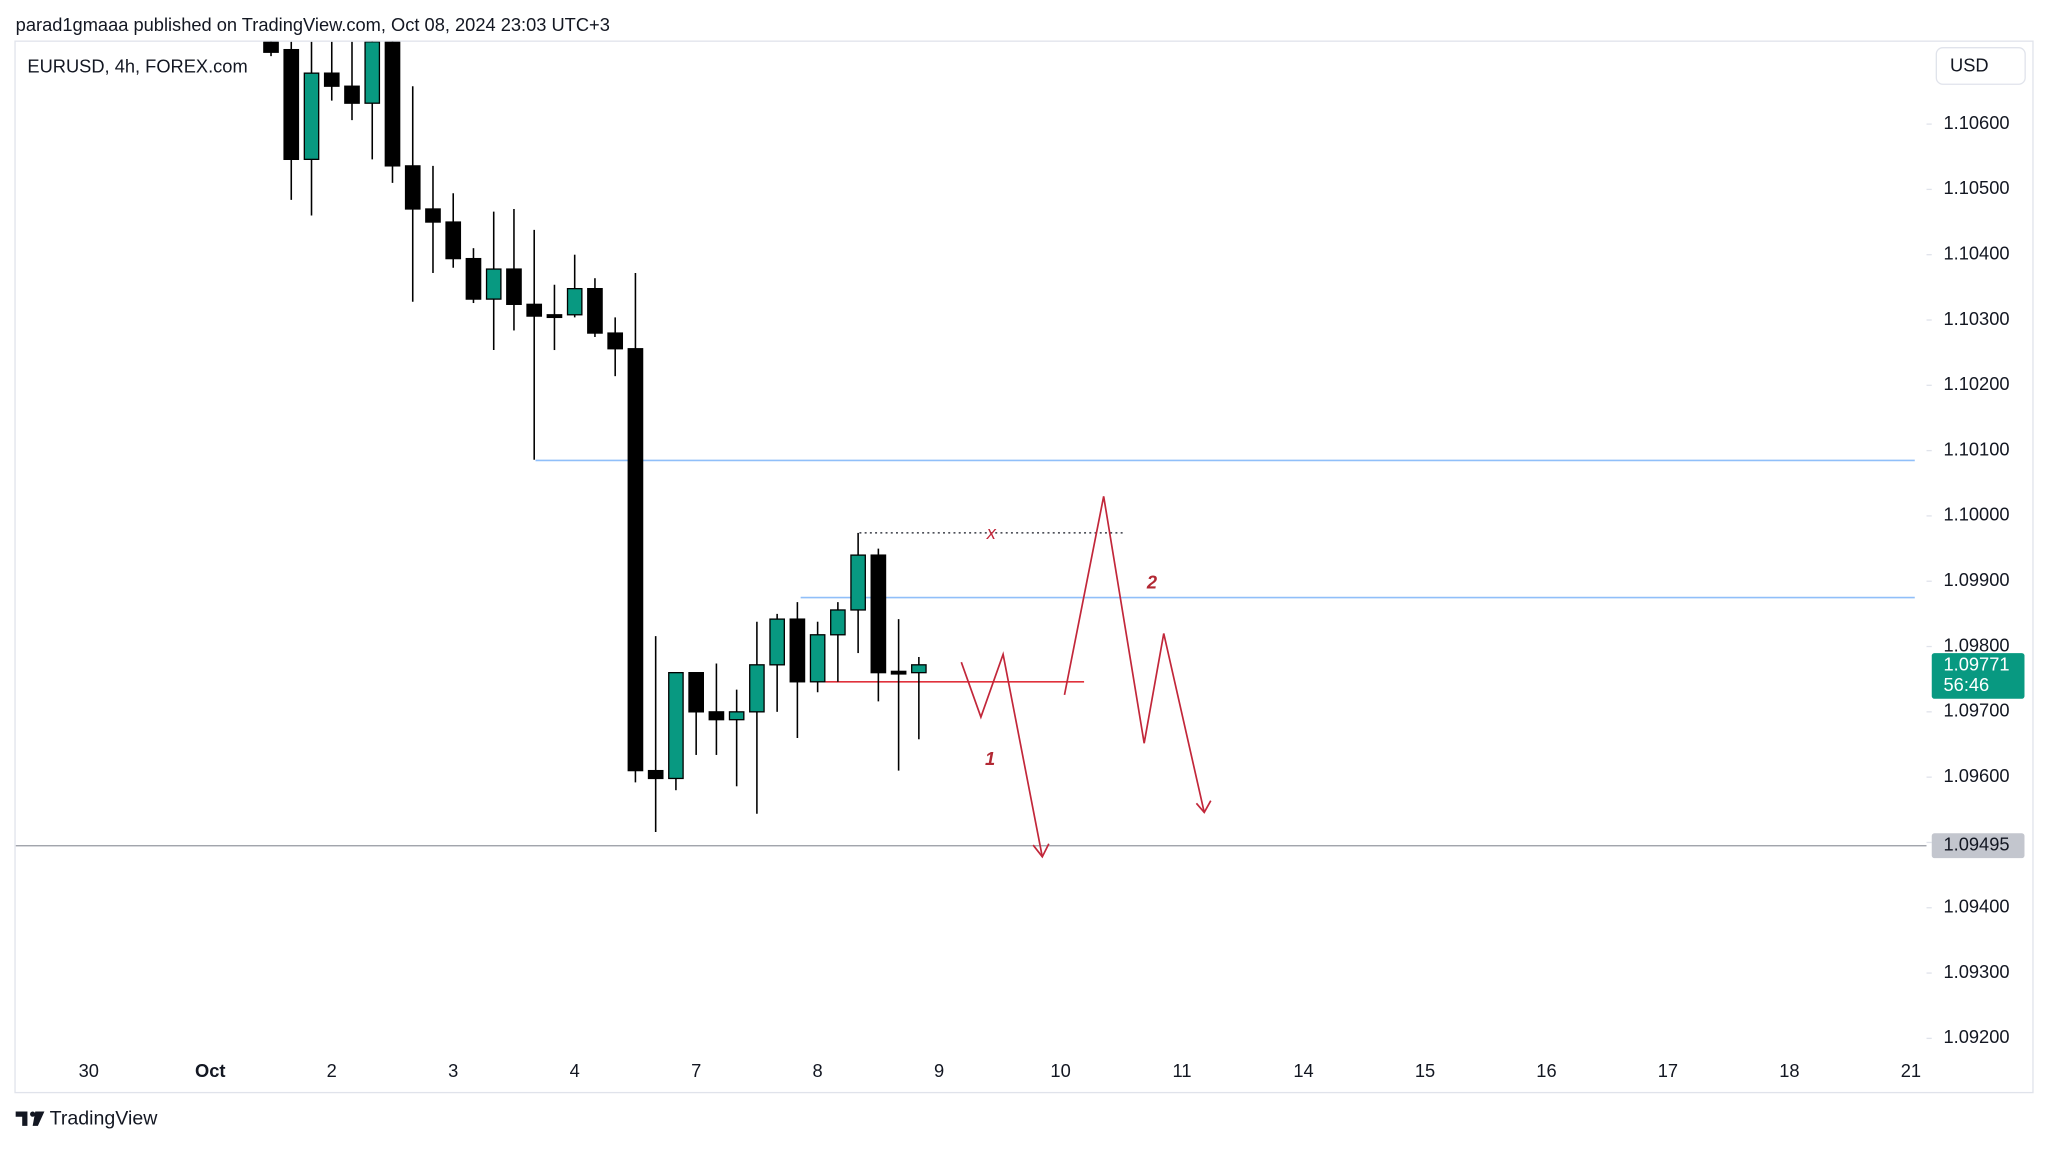  I want to click on last-price-label: 1.09771, so click(1977, 663).